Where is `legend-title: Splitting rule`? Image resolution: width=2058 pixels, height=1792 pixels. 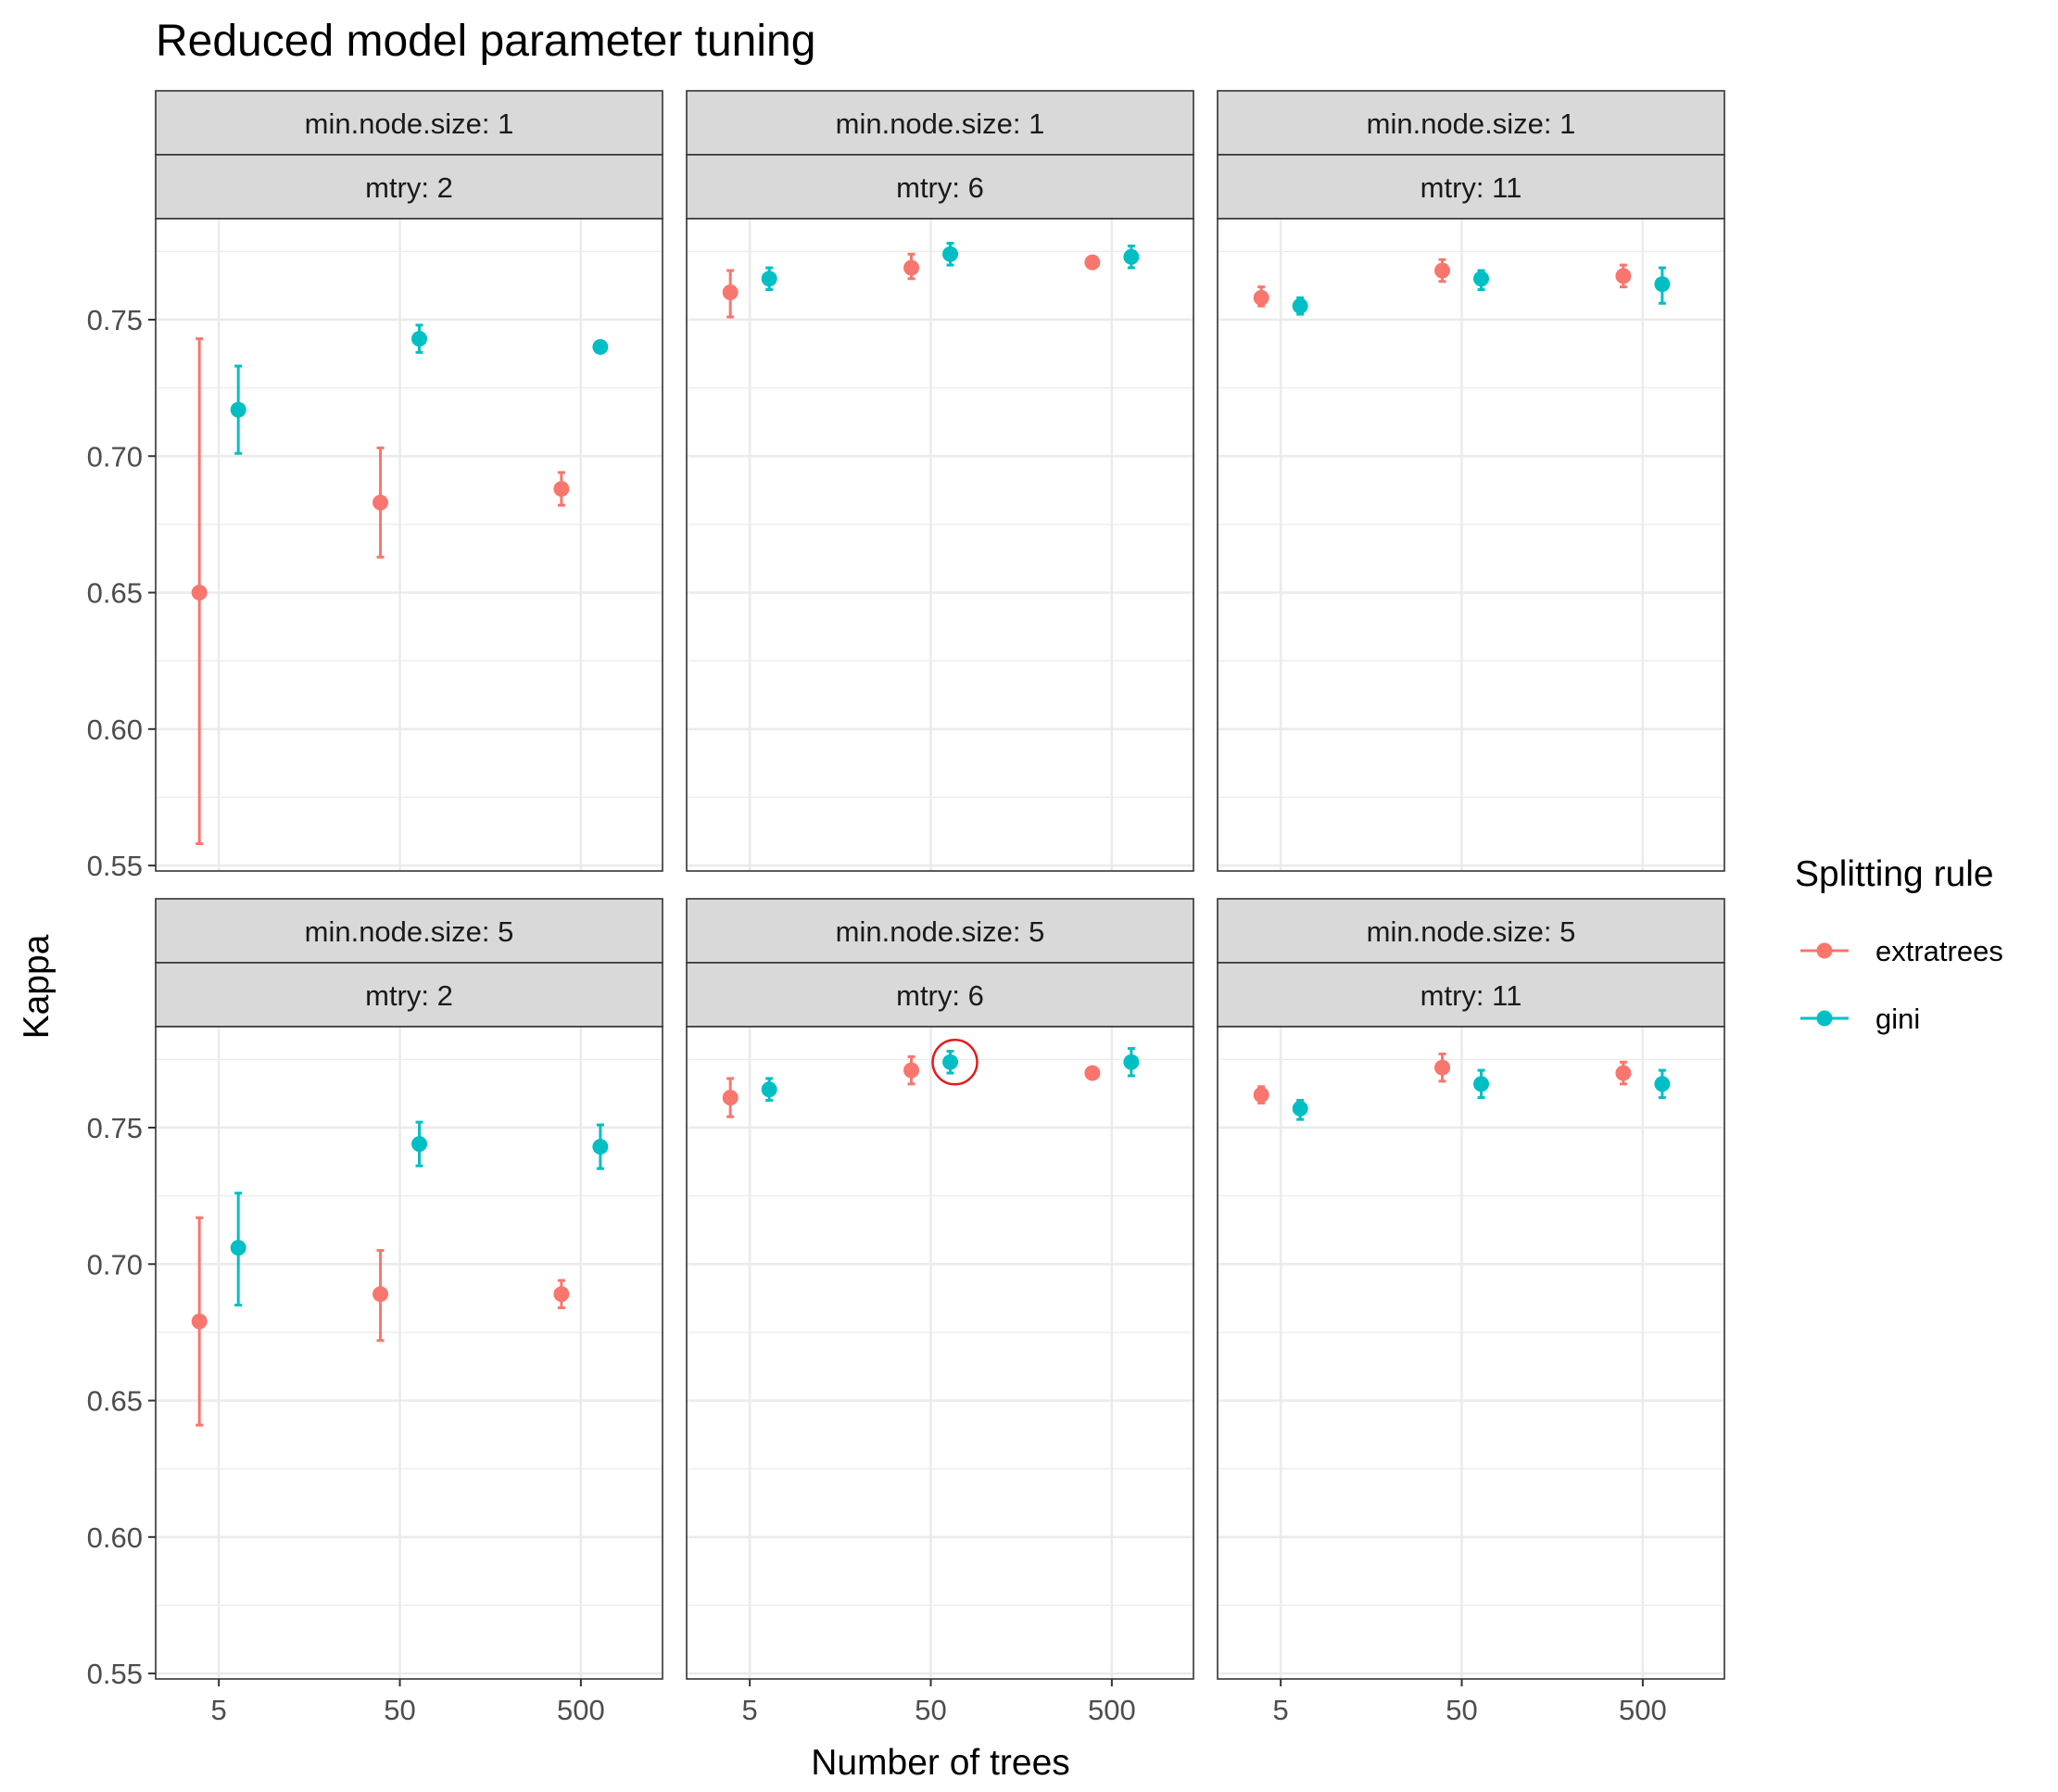
legend-title: Splitting rule is located at coordinates (1894, 874).